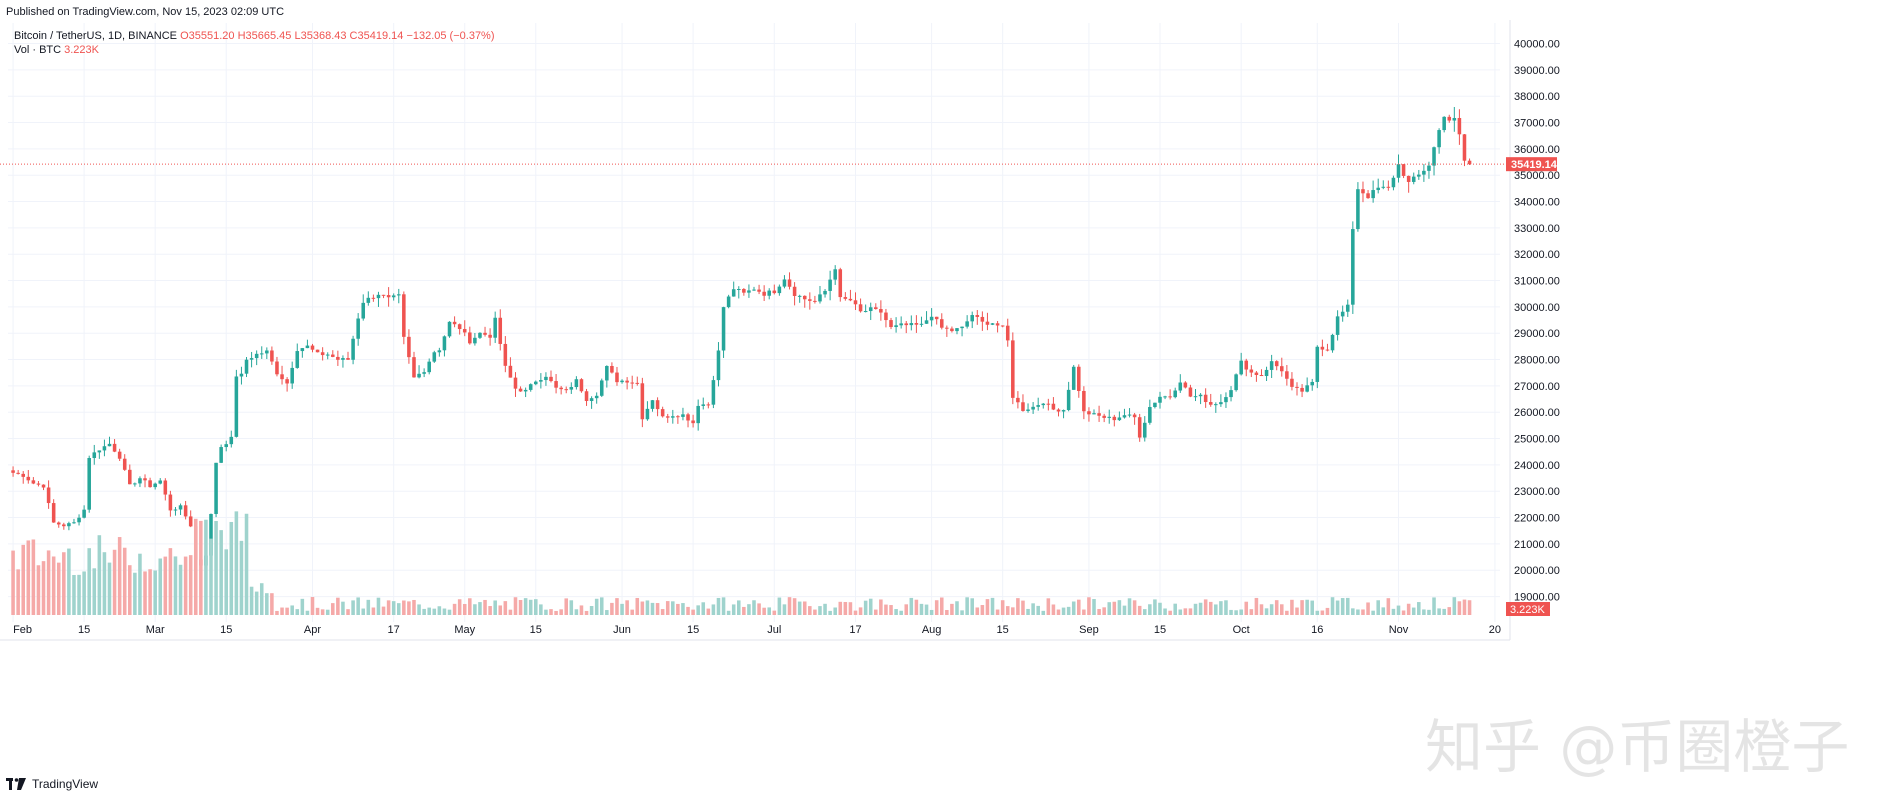 Image resolution: width=1883 pixels, height=802 pixels. I want to click on legend-value: 3.223K, so click(82, 50).